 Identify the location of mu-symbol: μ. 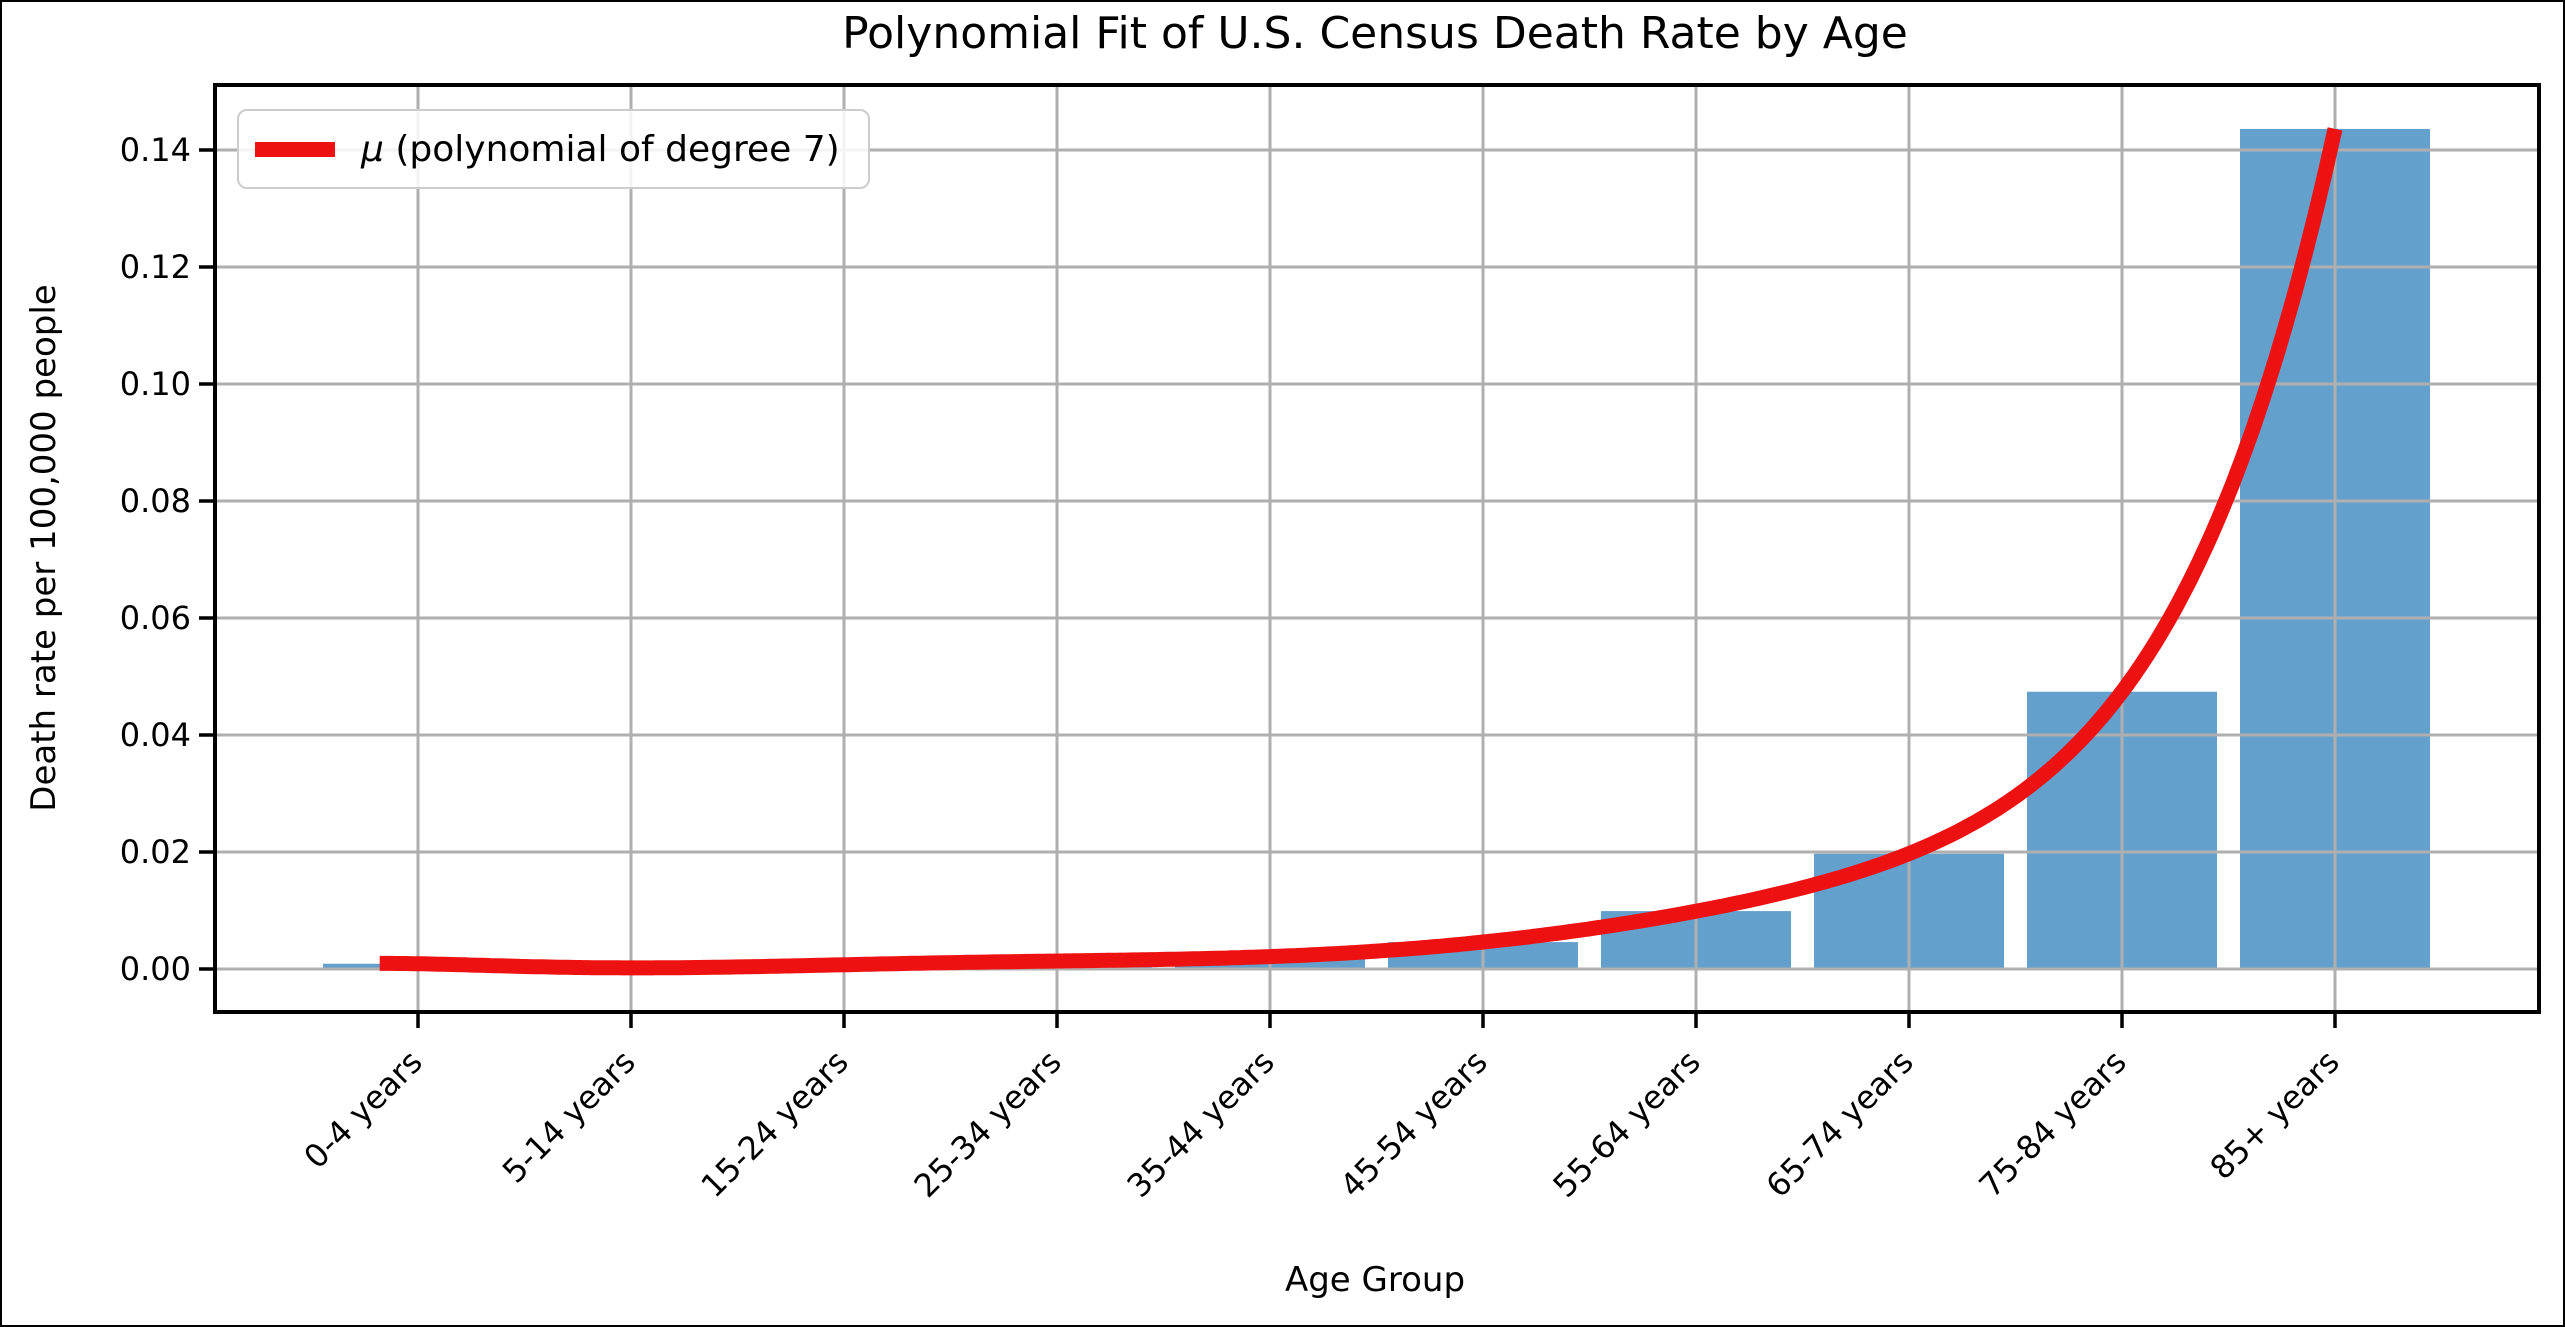
(372, 149).